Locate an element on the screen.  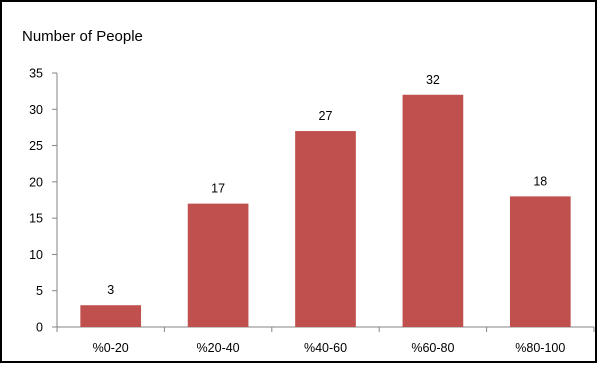
y-tick-label: 30 is located at coordinates (36, 110).